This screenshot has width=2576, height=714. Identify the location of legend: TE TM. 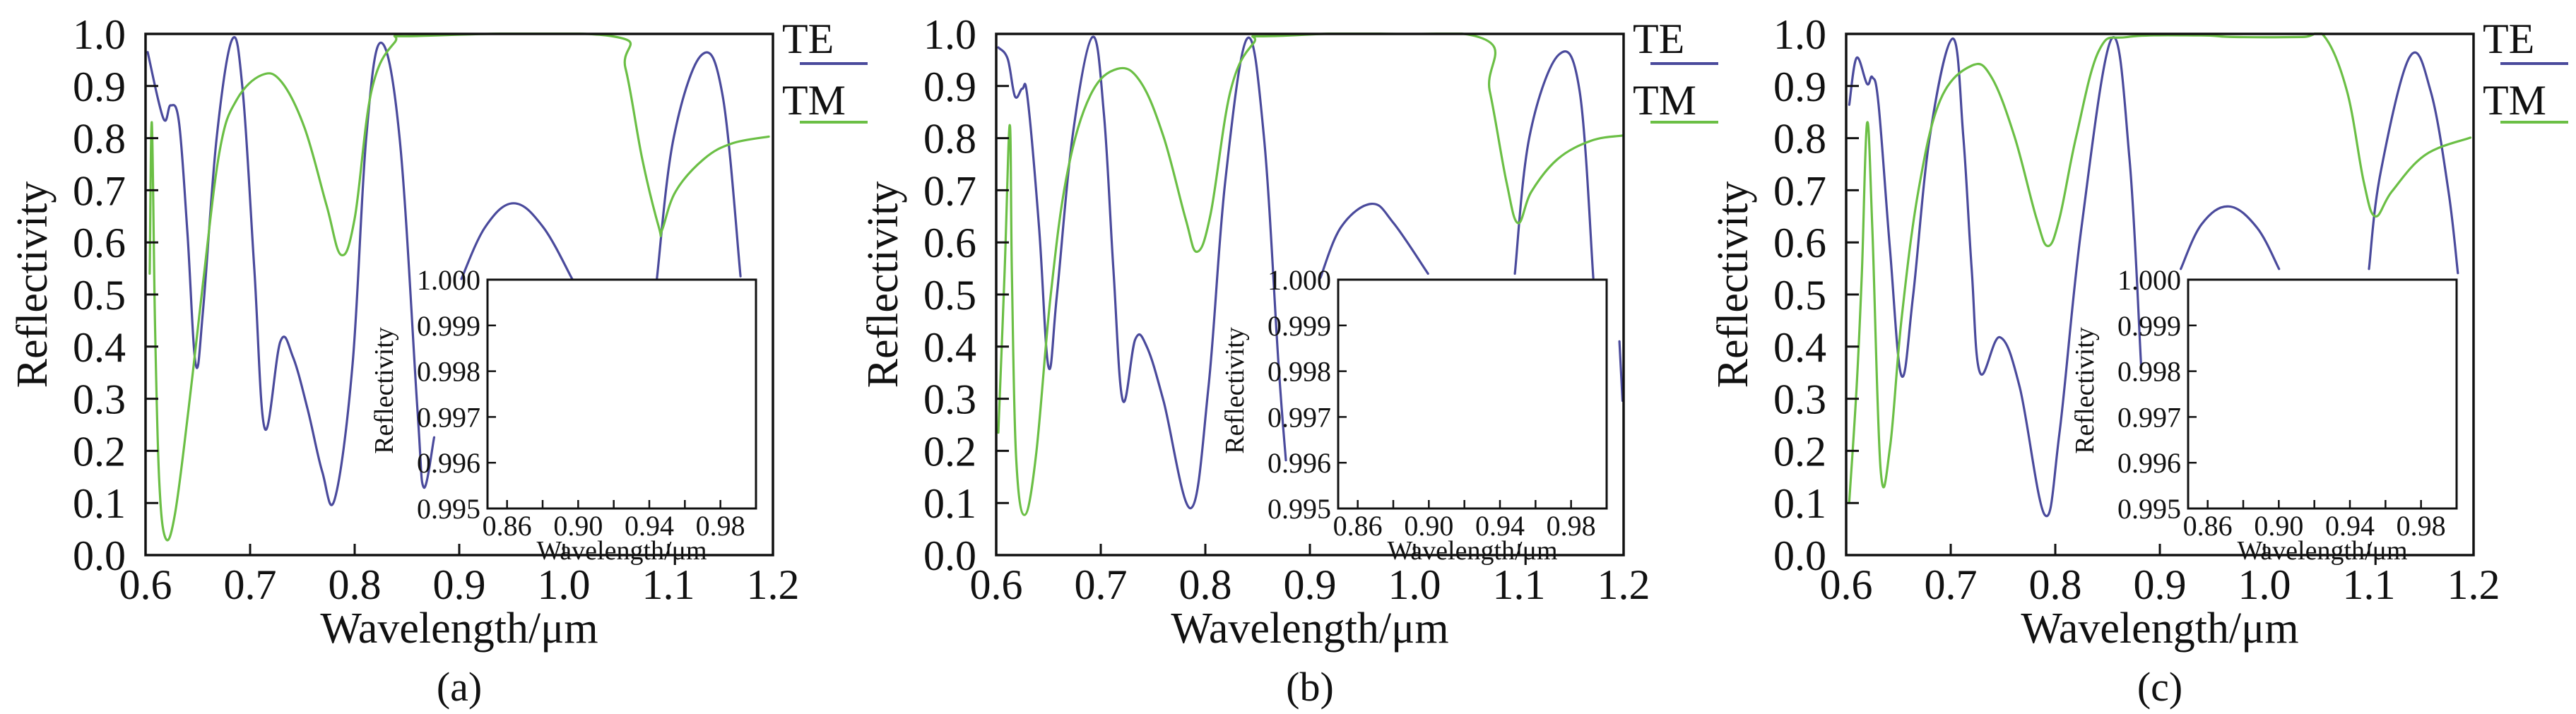
(2525, 70).